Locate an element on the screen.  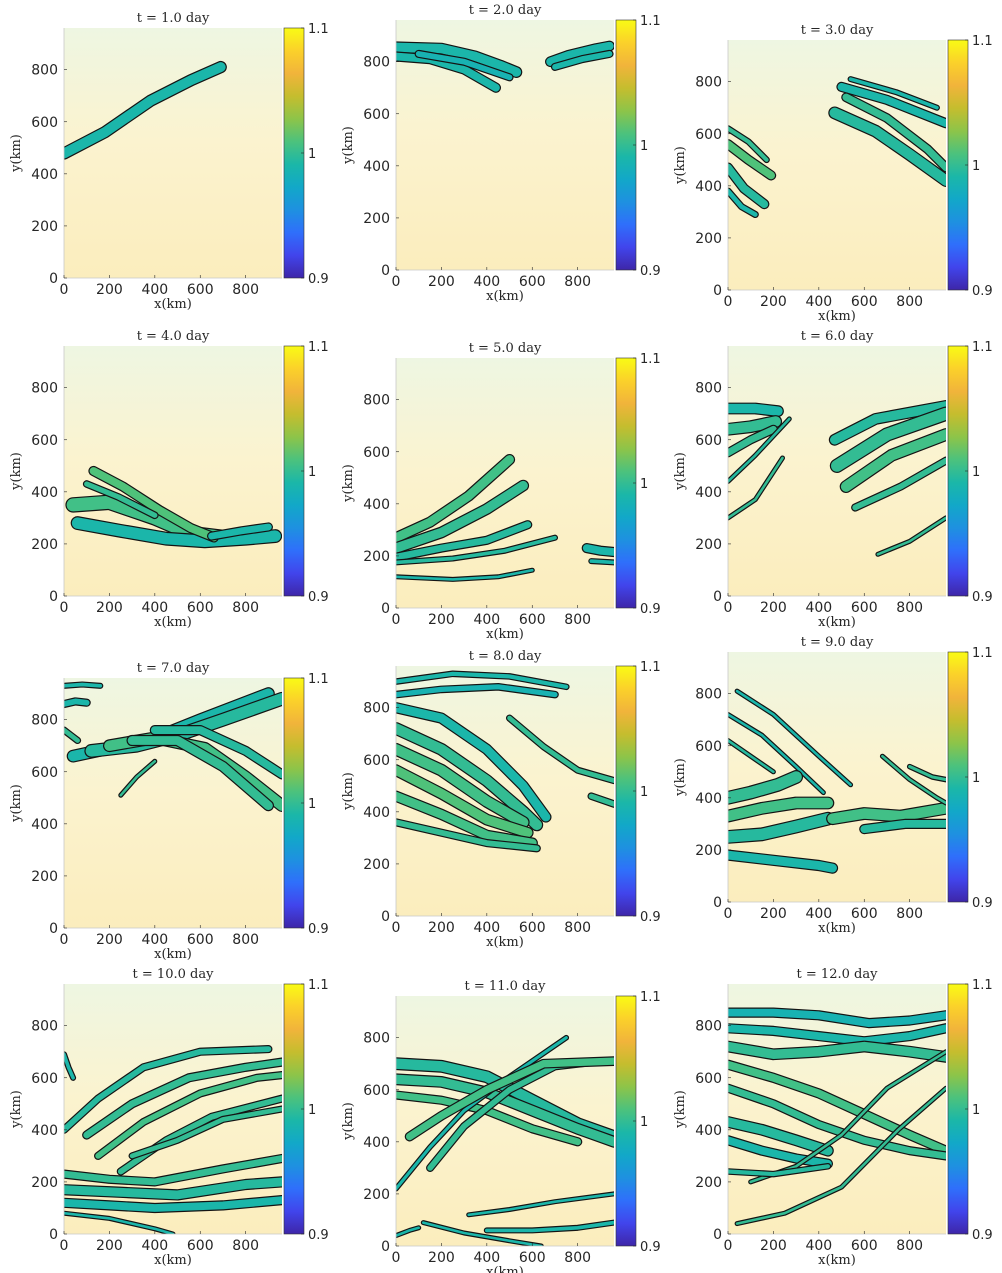
plot-background is located at coordinates (173, 803).